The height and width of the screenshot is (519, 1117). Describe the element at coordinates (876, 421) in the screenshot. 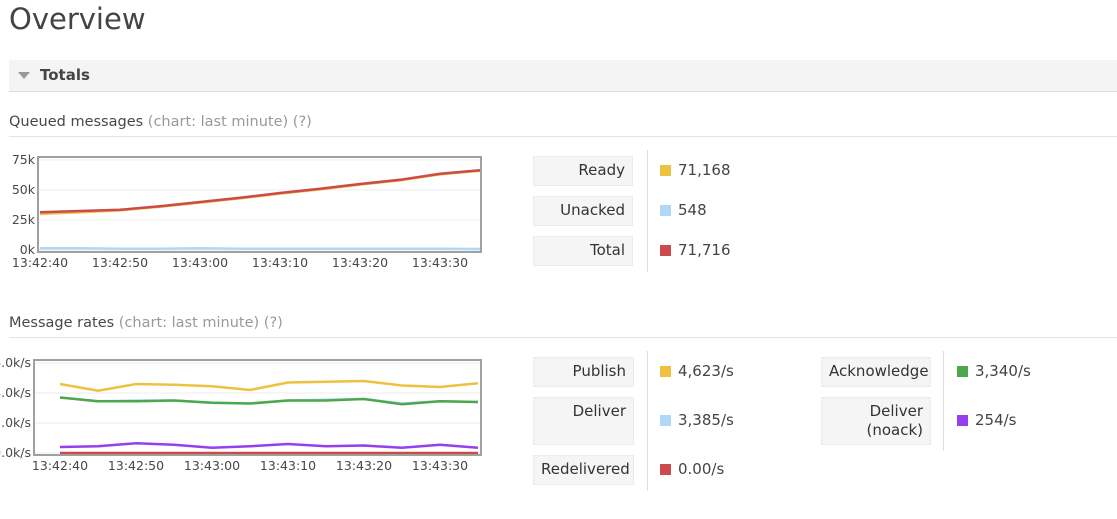

I see `legend-label: Deliver (noack)` at that location.